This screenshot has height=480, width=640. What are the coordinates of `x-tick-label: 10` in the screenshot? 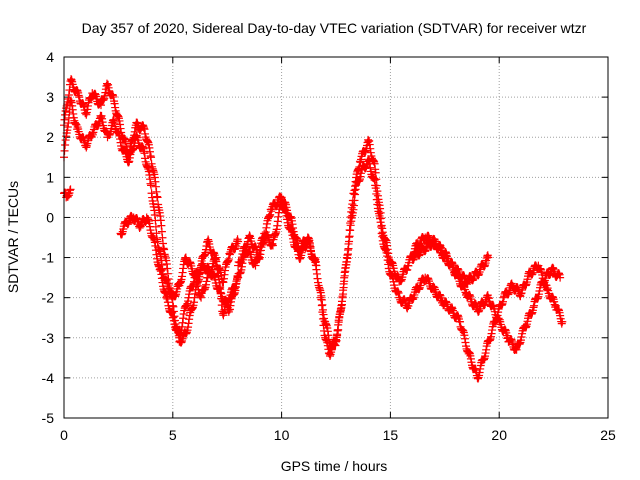 It's located at (282, 435).